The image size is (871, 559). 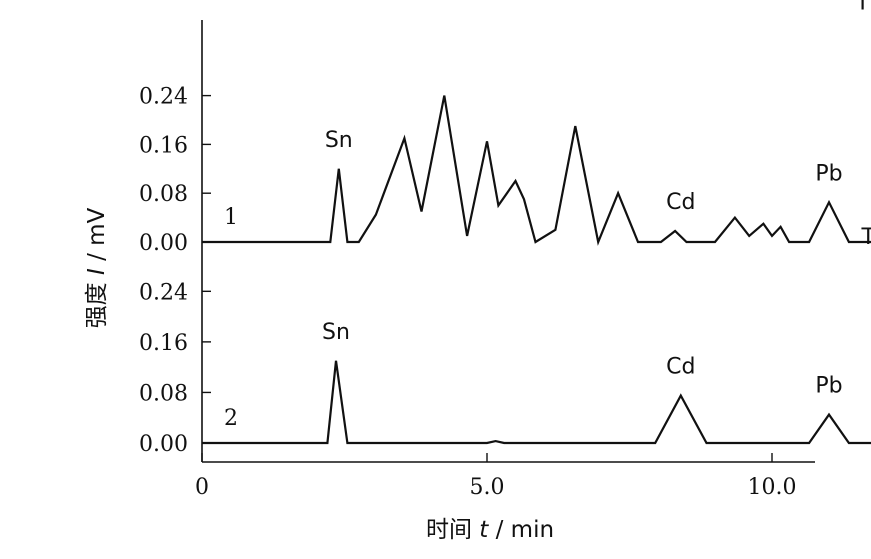 What do you see at coordinates (231, 418) in the screenshot?
I see `trace-label-2: 2` at bounding box center [231, 418].